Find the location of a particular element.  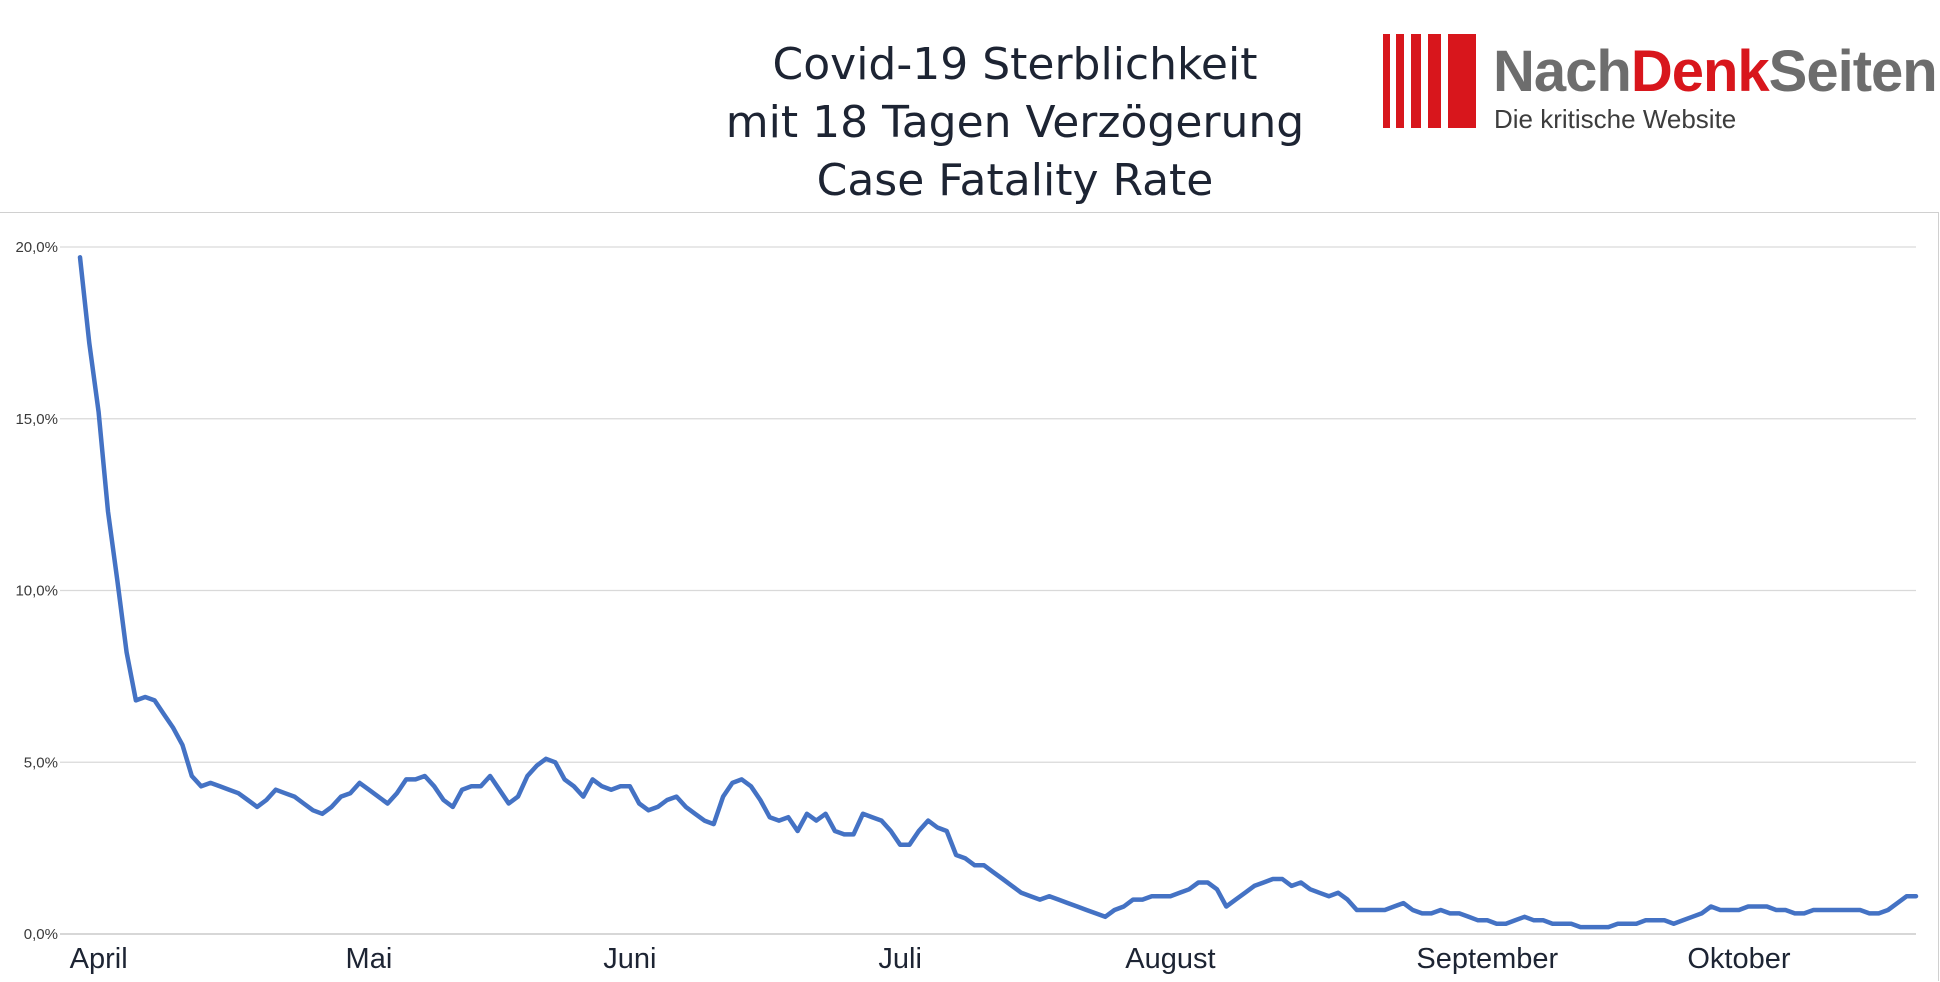

nachdenkseiten-logo: NachDenkSeiten Die kritische Website is located at coordinates (1660, 84).